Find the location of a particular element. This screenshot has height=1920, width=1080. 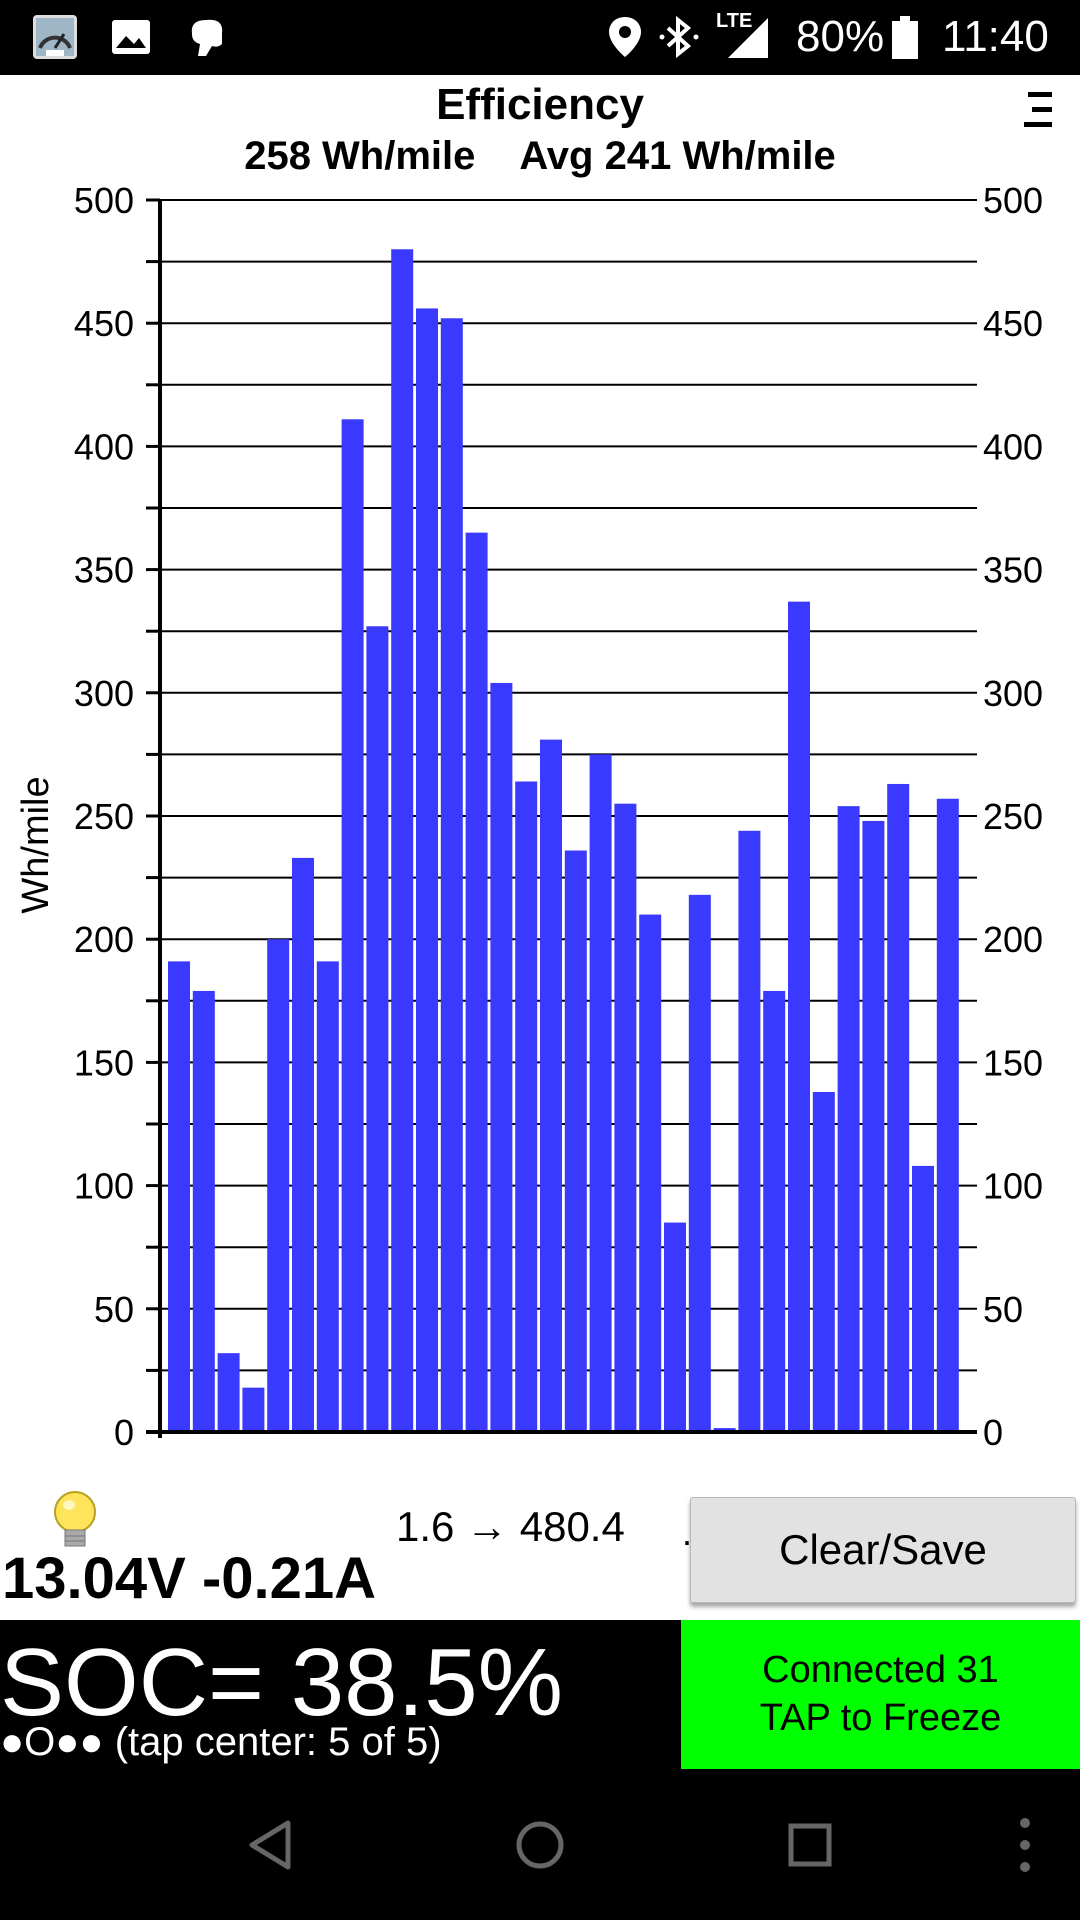

chart-title: Efficiency is located at coordinates (540, 104).